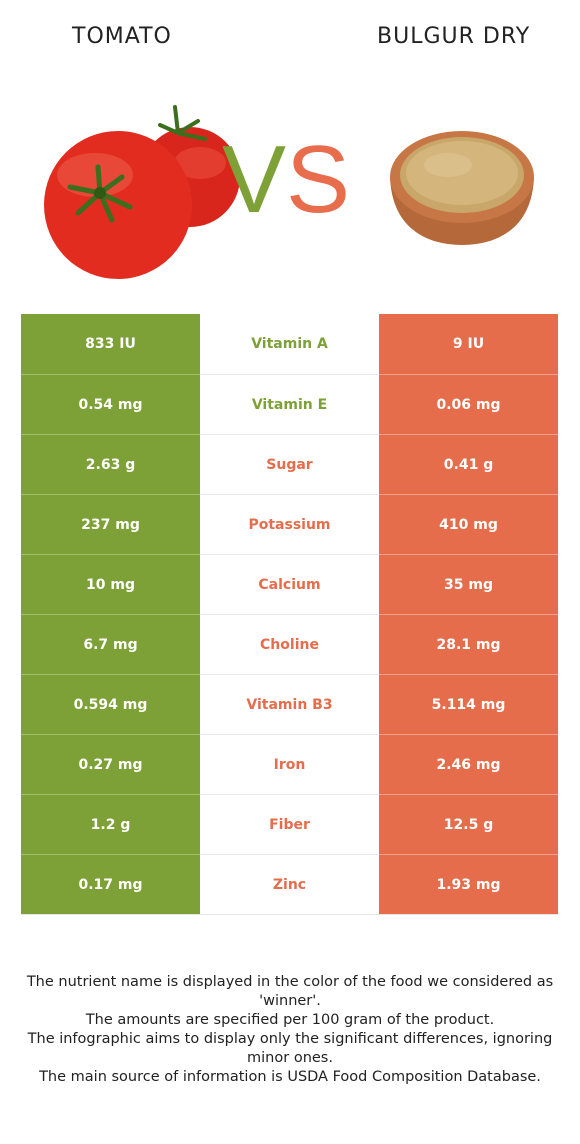  Describe the element at coordinates (110, 824) in the screenshot. I see `left-value: 1.2 g` at that location.